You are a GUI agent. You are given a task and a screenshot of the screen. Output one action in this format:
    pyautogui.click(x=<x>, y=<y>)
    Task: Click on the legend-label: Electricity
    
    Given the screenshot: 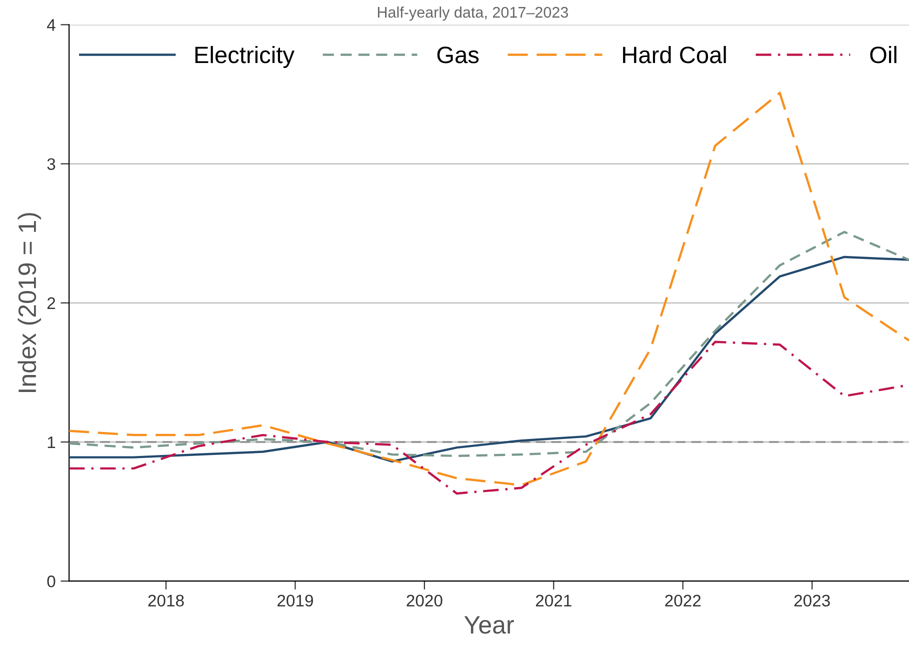 What is the action you would take?
    pyautogui.click(x=244, y=57)
    